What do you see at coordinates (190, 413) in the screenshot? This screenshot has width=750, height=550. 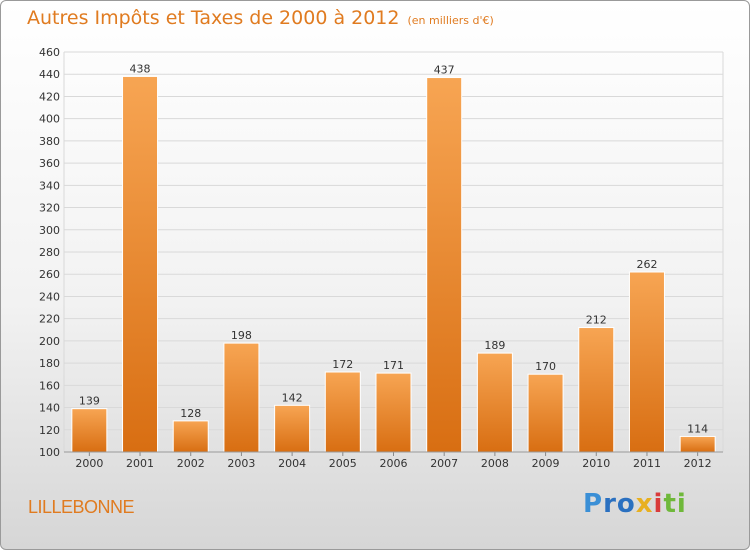 I see `data-label-2002: 128` at bounding box center [190, 413].